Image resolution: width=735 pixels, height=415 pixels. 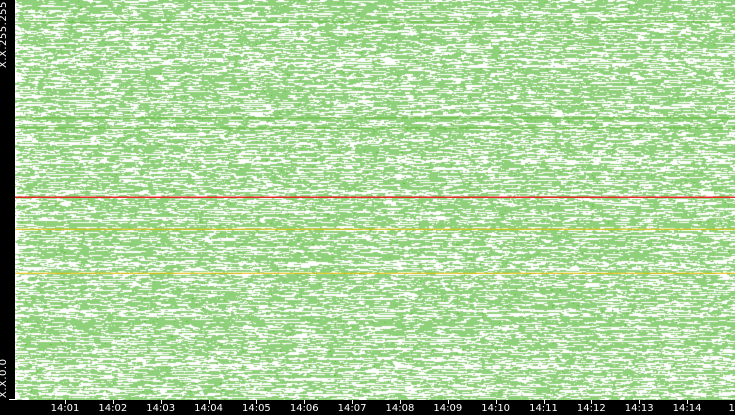 I want to click on x-tick-label: 14:05, so click(x=256, y=408).